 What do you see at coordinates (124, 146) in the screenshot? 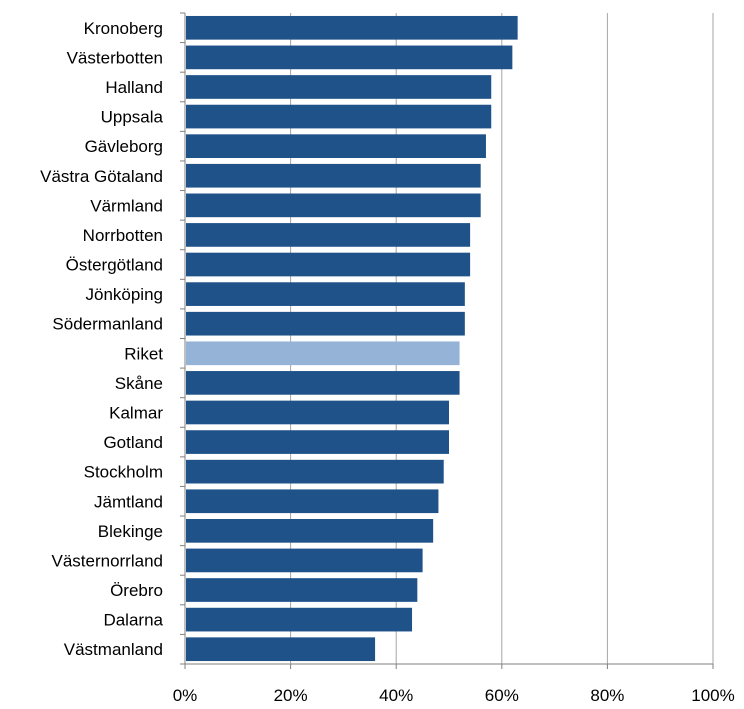
I see `category-label: Gävleborg` at bounding box center [124, 146].